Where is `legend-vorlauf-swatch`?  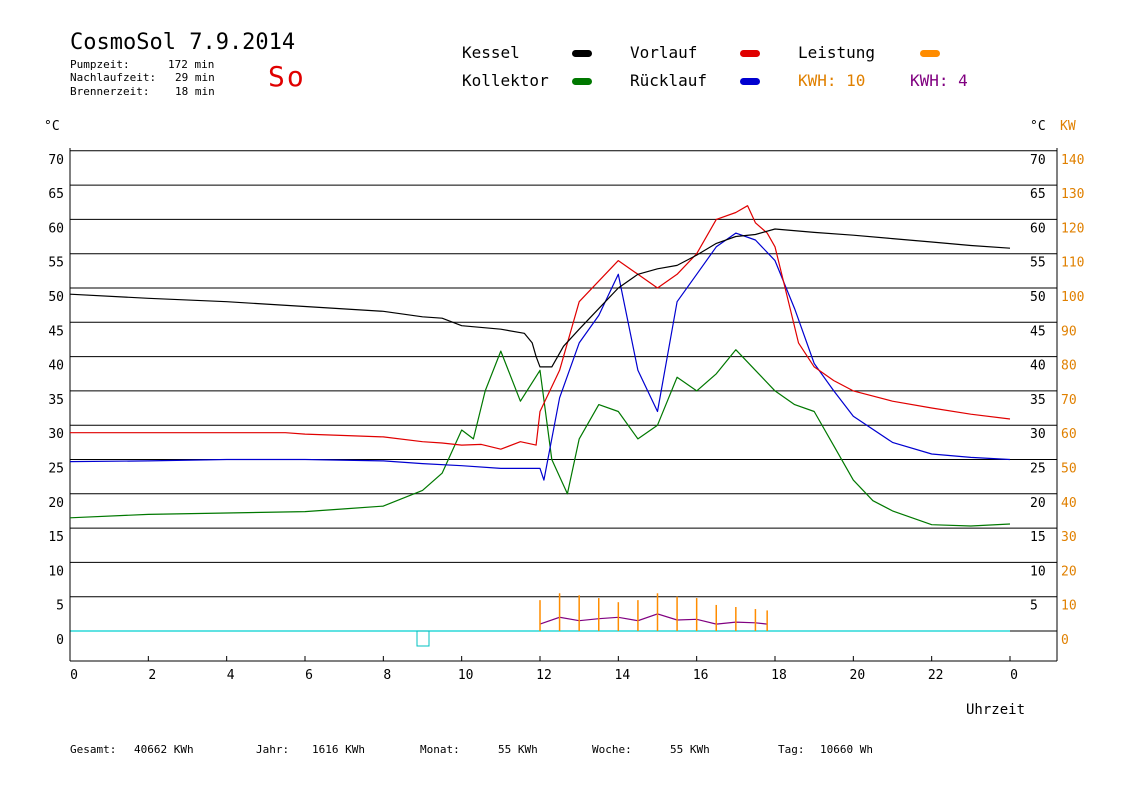
legend-vorlauf-swatch is located at coordinates (750, 53).